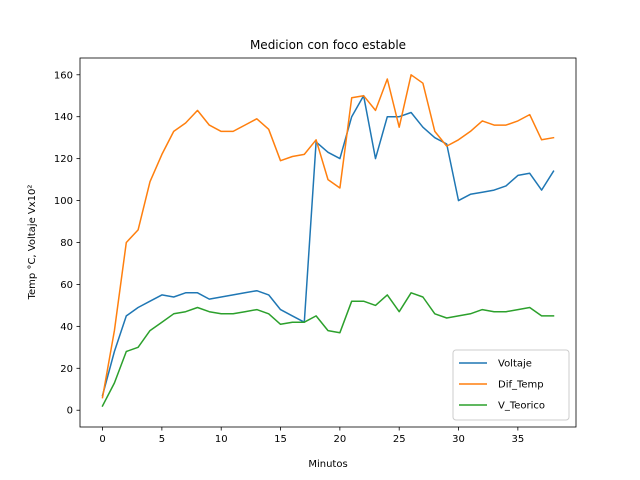  I want to click on x-tick-label: 15, so click(280, 439).